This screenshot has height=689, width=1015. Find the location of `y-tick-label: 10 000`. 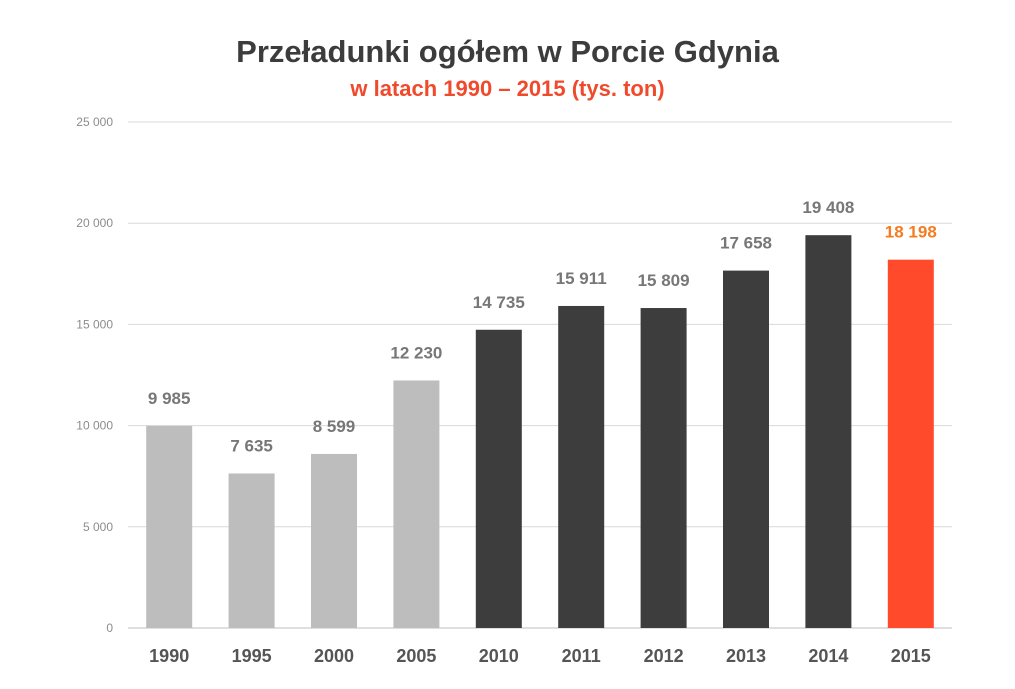

y-tick-label: 10 000 is located at coordinates (94, 426).